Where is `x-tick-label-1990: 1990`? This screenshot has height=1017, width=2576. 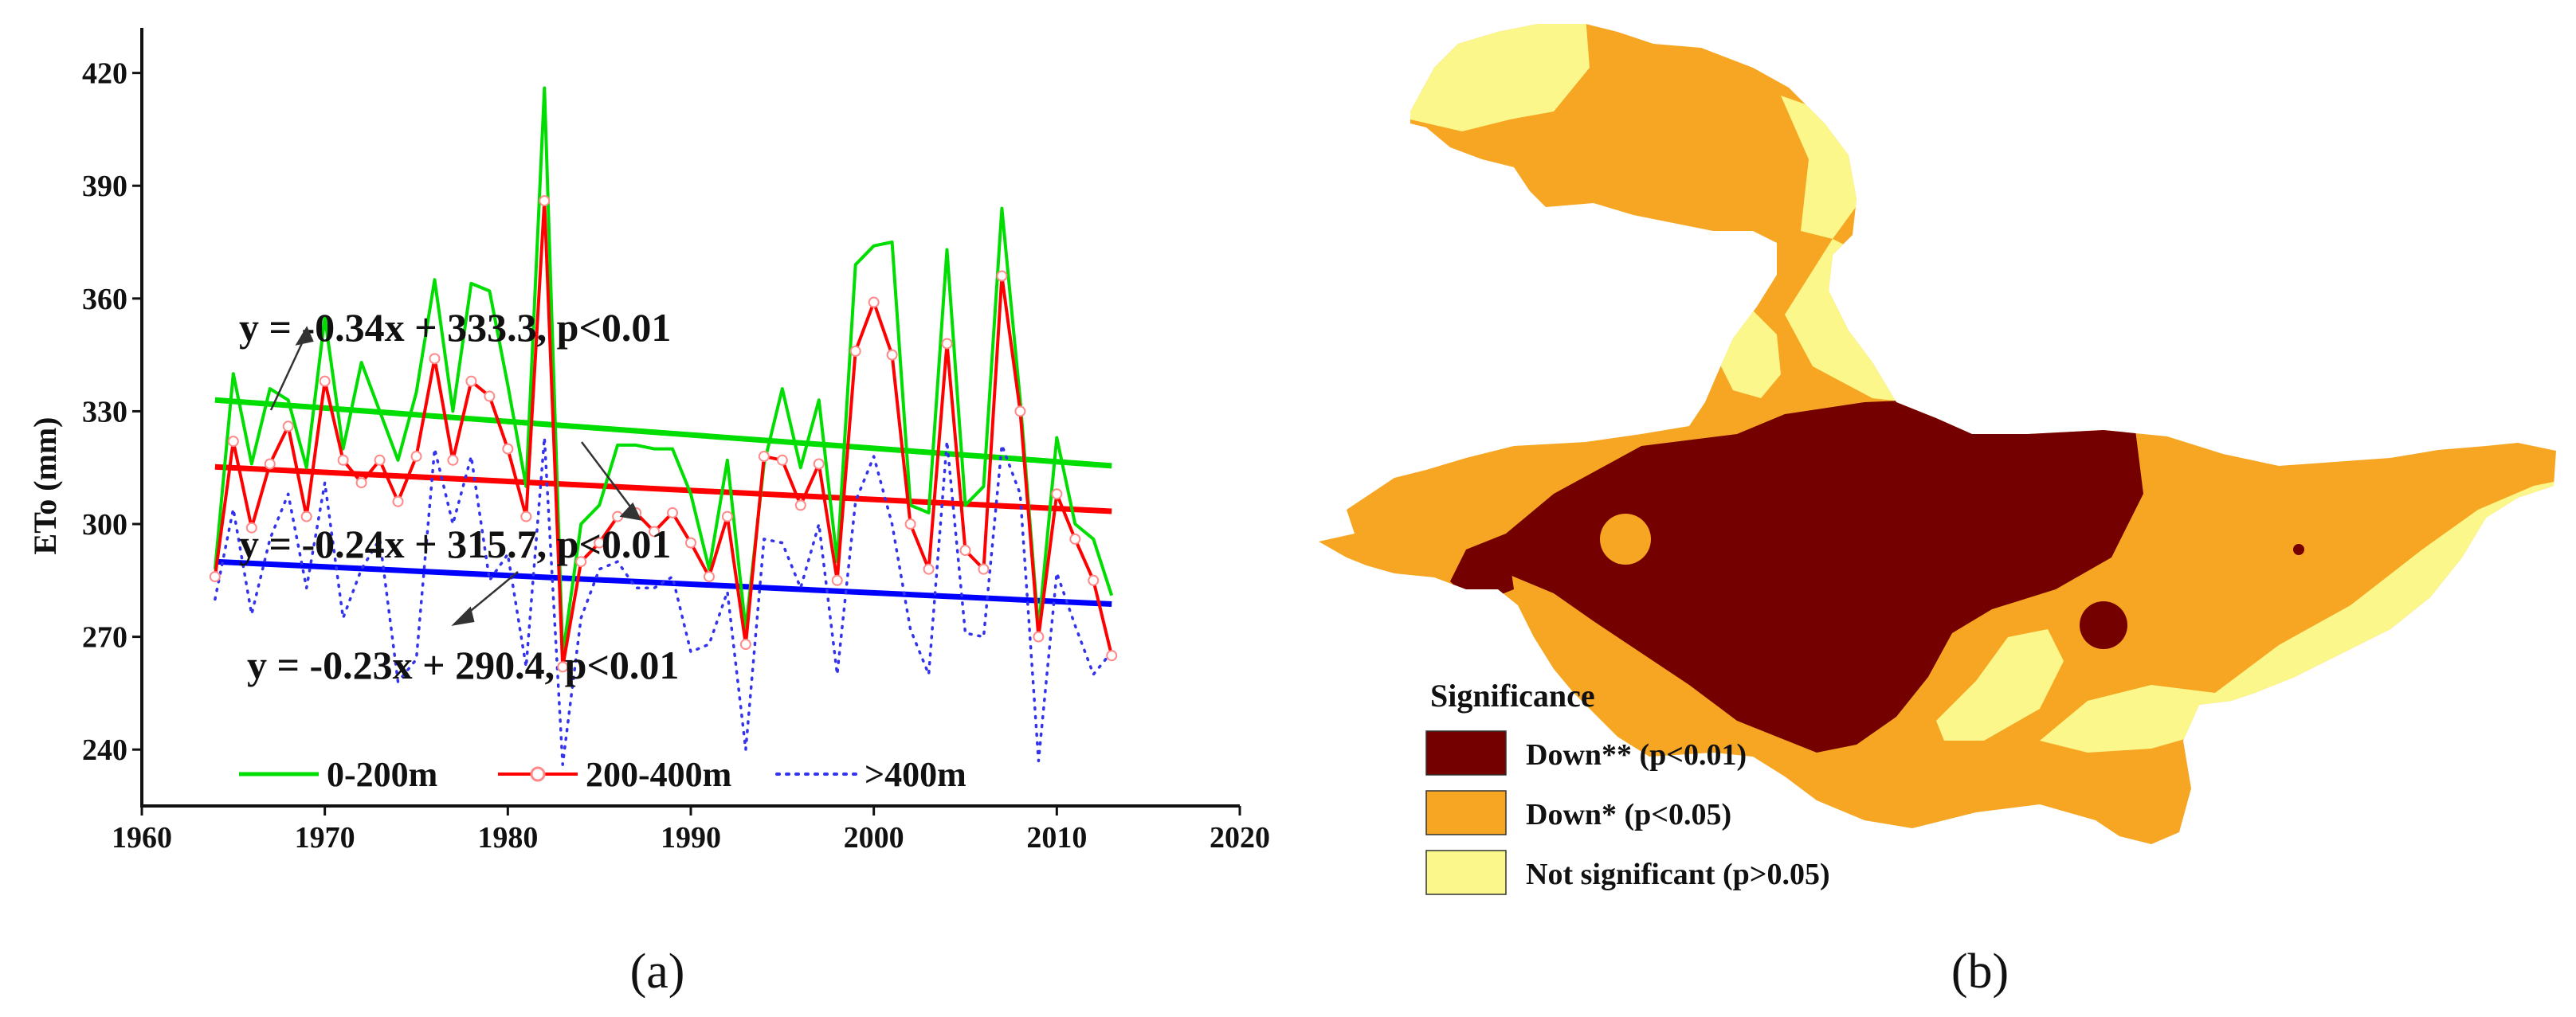 x-tick-label-1990: 1990 is located at coordinates (691, 838).